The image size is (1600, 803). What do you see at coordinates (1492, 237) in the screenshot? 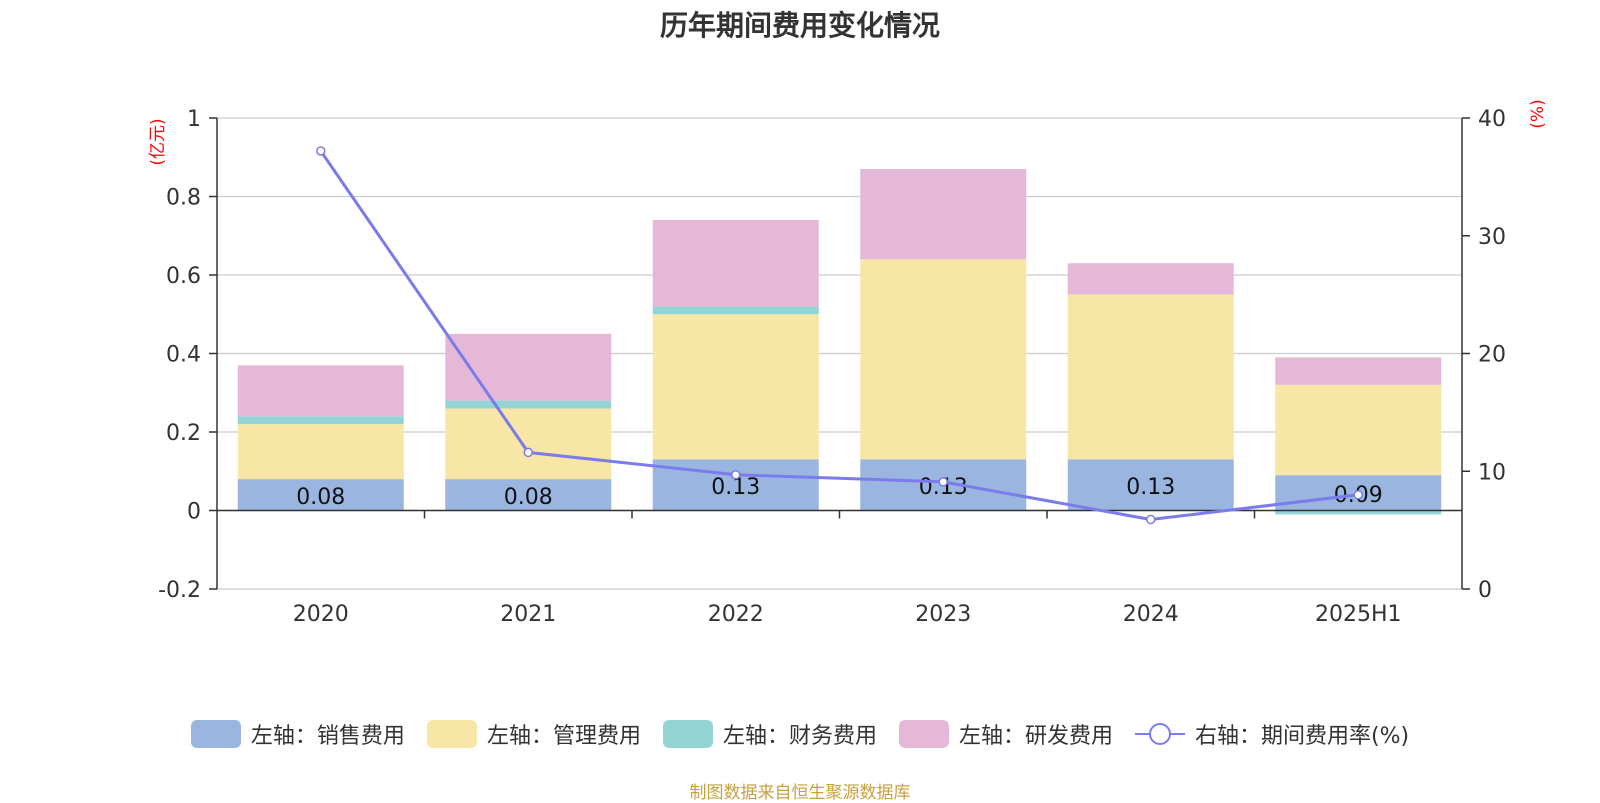
I see `right-tick-label: 30` at bounding box center [1492, 237].